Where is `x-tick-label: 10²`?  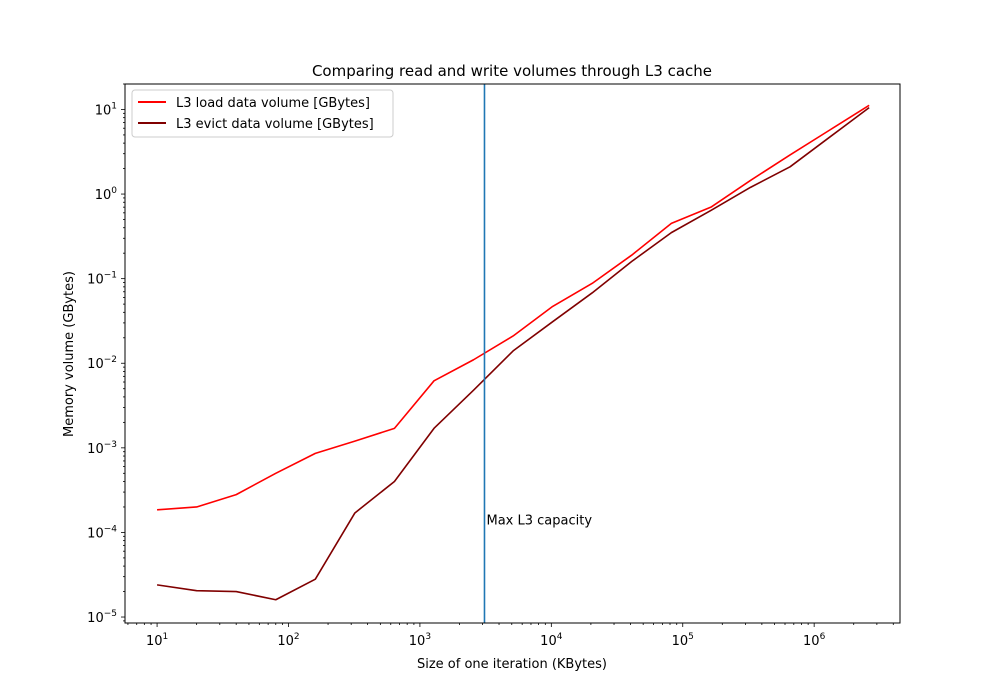
x-tick-label: 10² is located at coordinates (288, 640).